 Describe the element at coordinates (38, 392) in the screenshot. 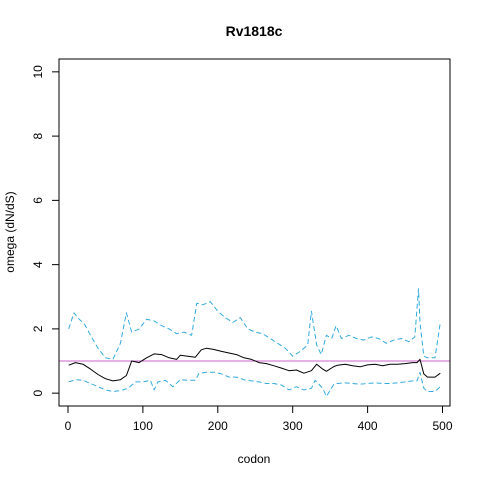

I see `y-tick-label: 0` at that location.